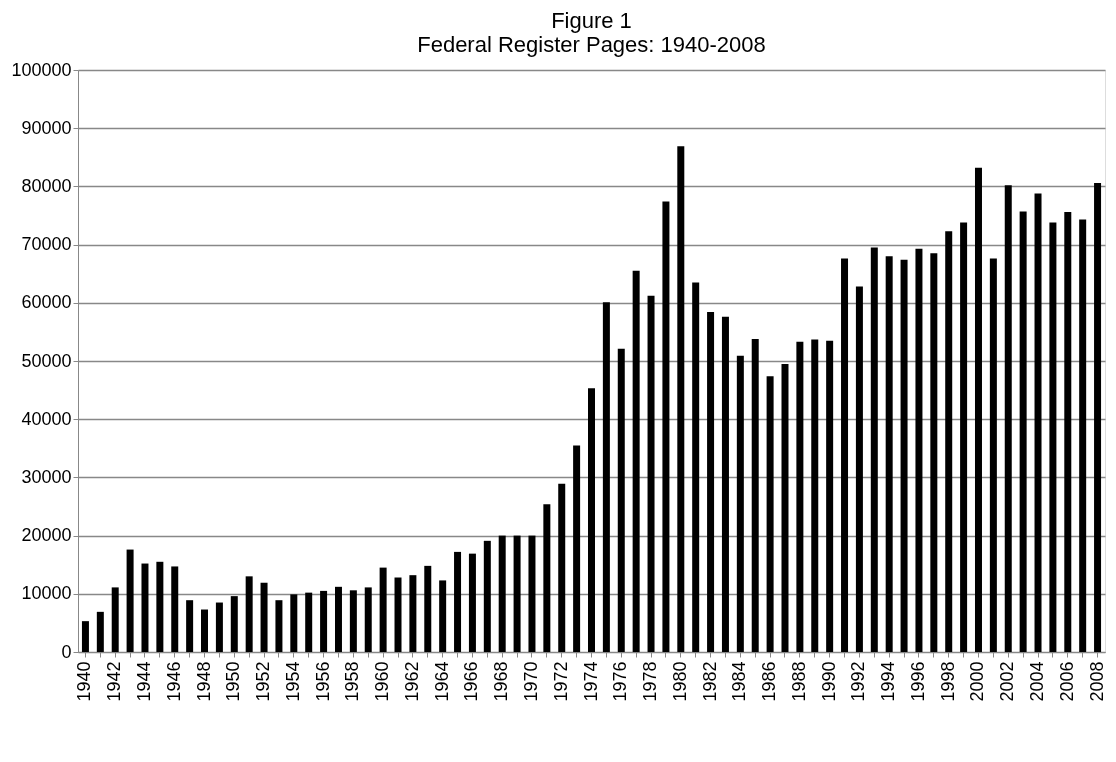 The height and width of the screenshot is (762, 1116). I want to click on x-tick-label: 2004, so click(1037, 681).